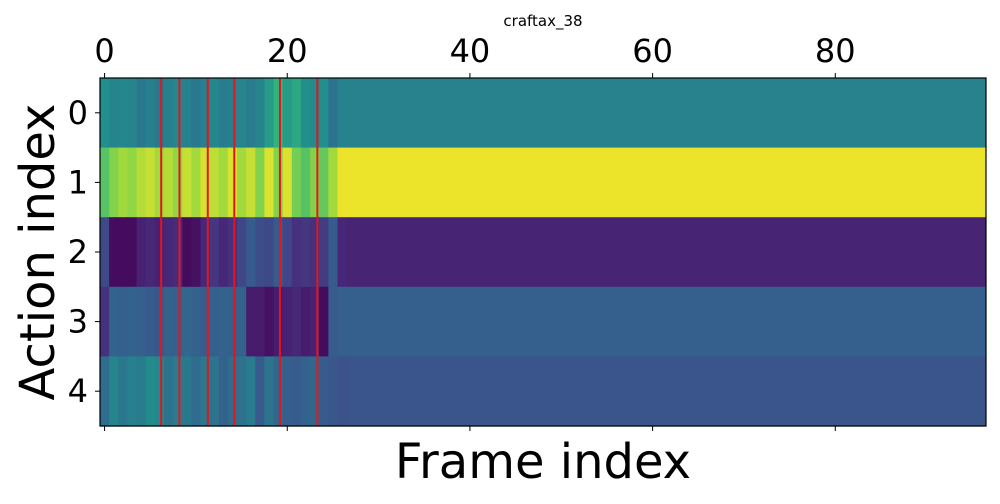 The image size is (1000, 504). Describe the element at coordinates (239, 252) in the screenshot. I see `vertical-markers` at that location.